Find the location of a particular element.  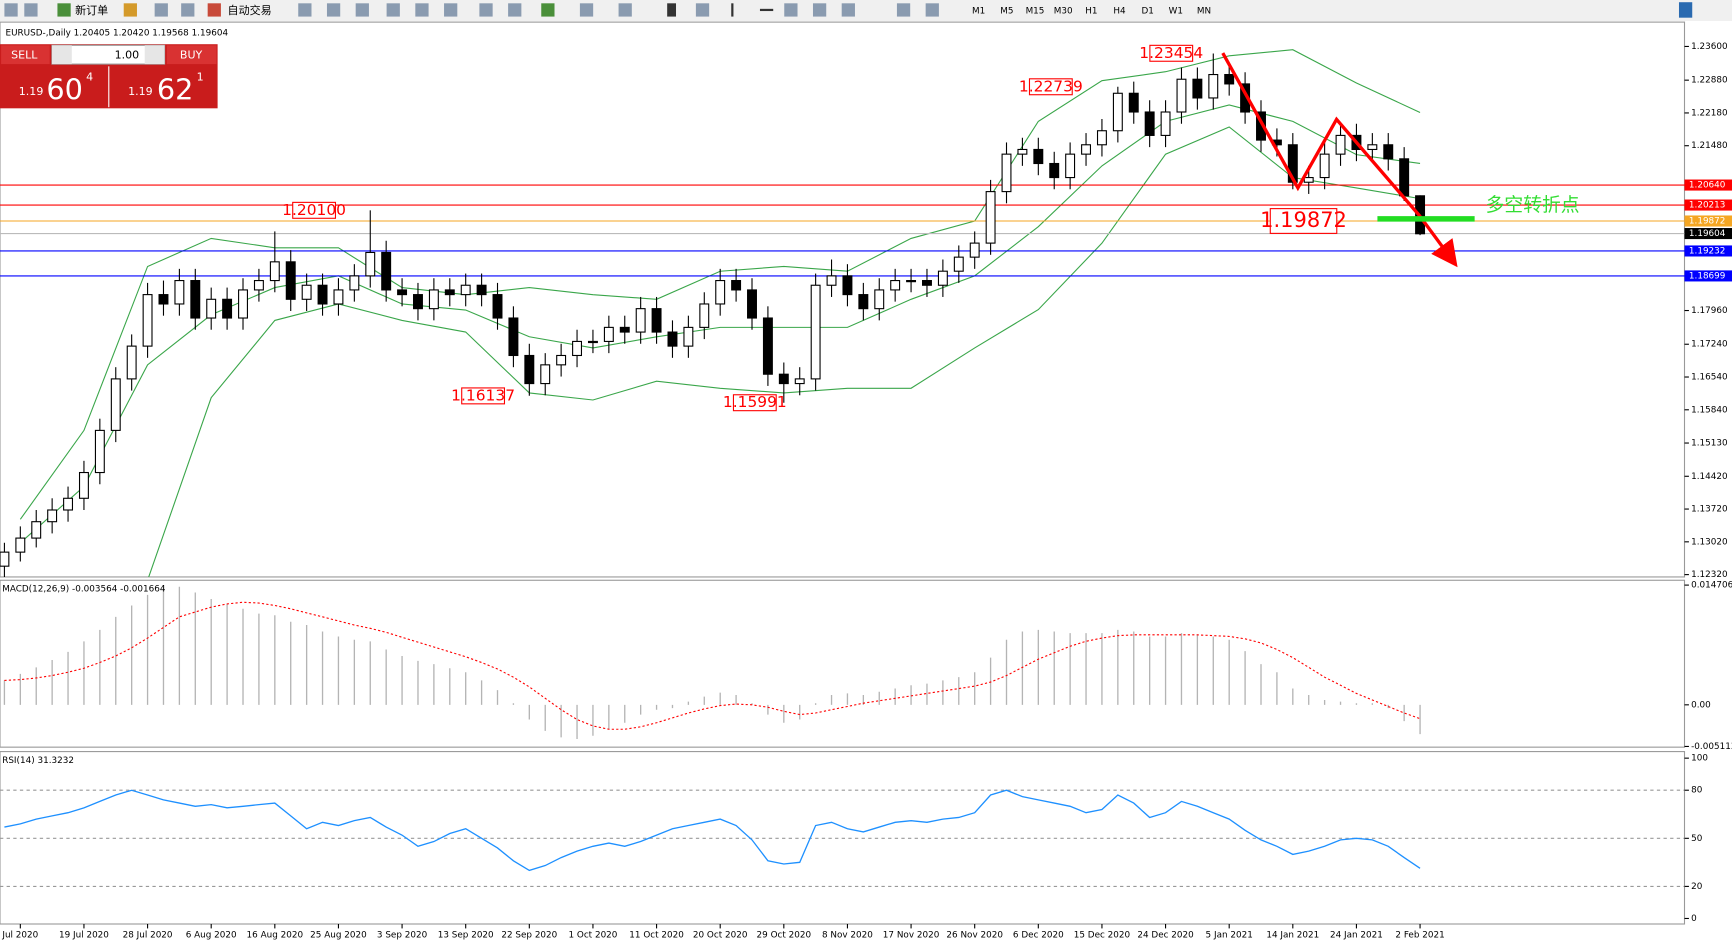

price-tag-label: 1.20640 is located at coordinates (1707, 186).